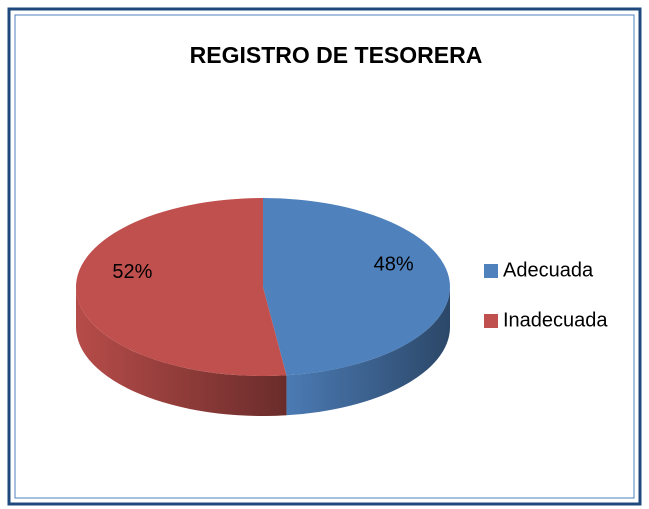  I want to click on chart-title: REGISTRO DE TESORERA, so click(336, 55).